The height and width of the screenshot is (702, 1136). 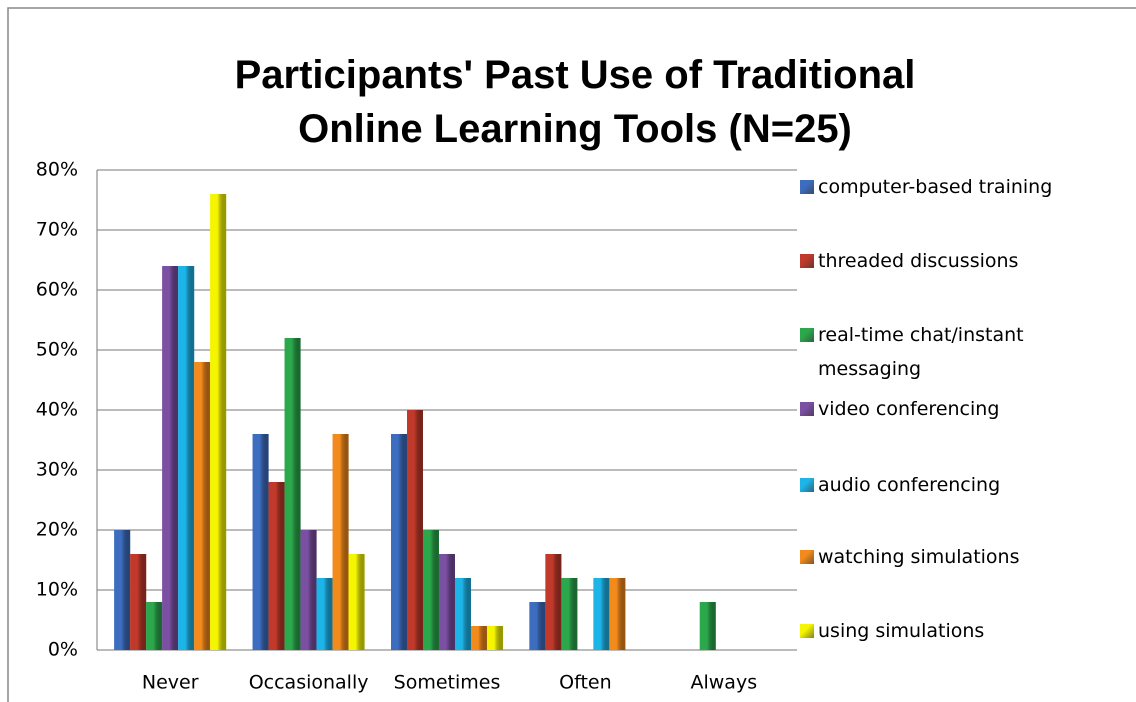 I want to click on legend-label: real-time chat/instant messaging, so click(x=921, y=352).